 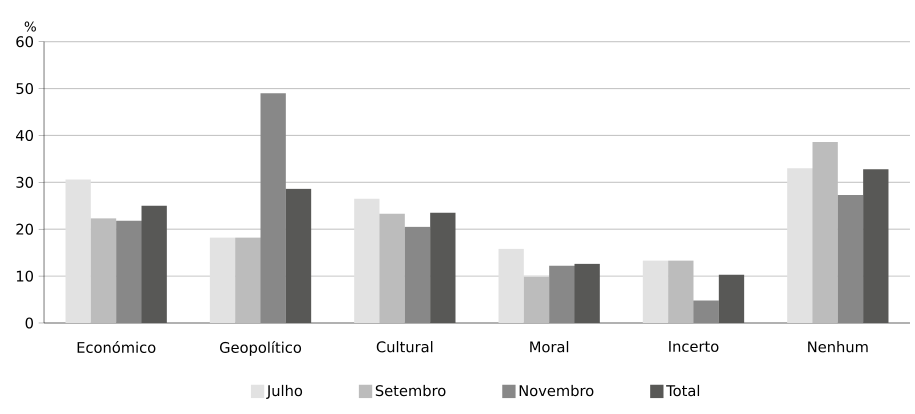 I want to click on y-tick-label: 30, so click(x=24, y=182).